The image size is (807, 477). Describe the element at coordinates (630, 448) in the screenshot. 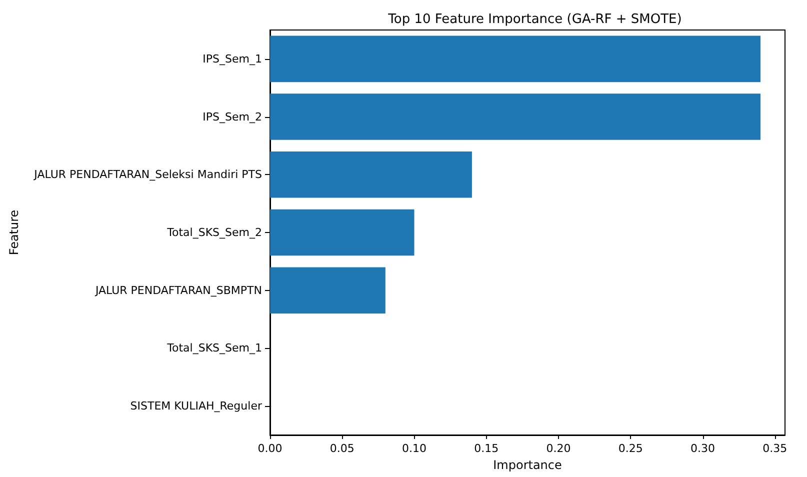

I see `x-tick-label: 0.25` at that location.